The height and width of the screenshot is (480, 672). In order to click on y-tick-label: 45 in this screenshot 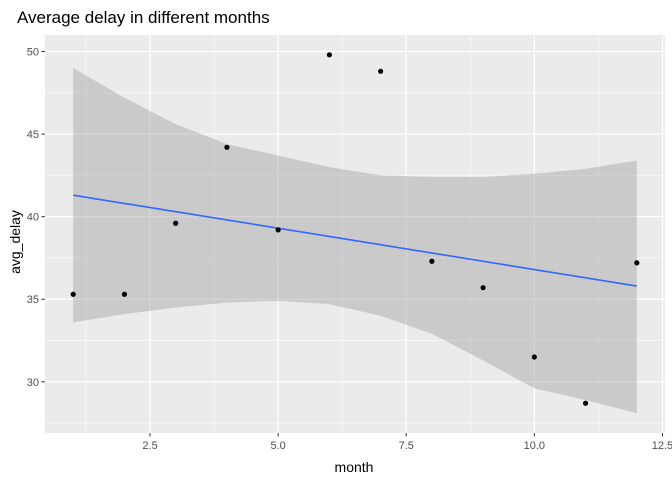, I will do `click(33, 135)`.